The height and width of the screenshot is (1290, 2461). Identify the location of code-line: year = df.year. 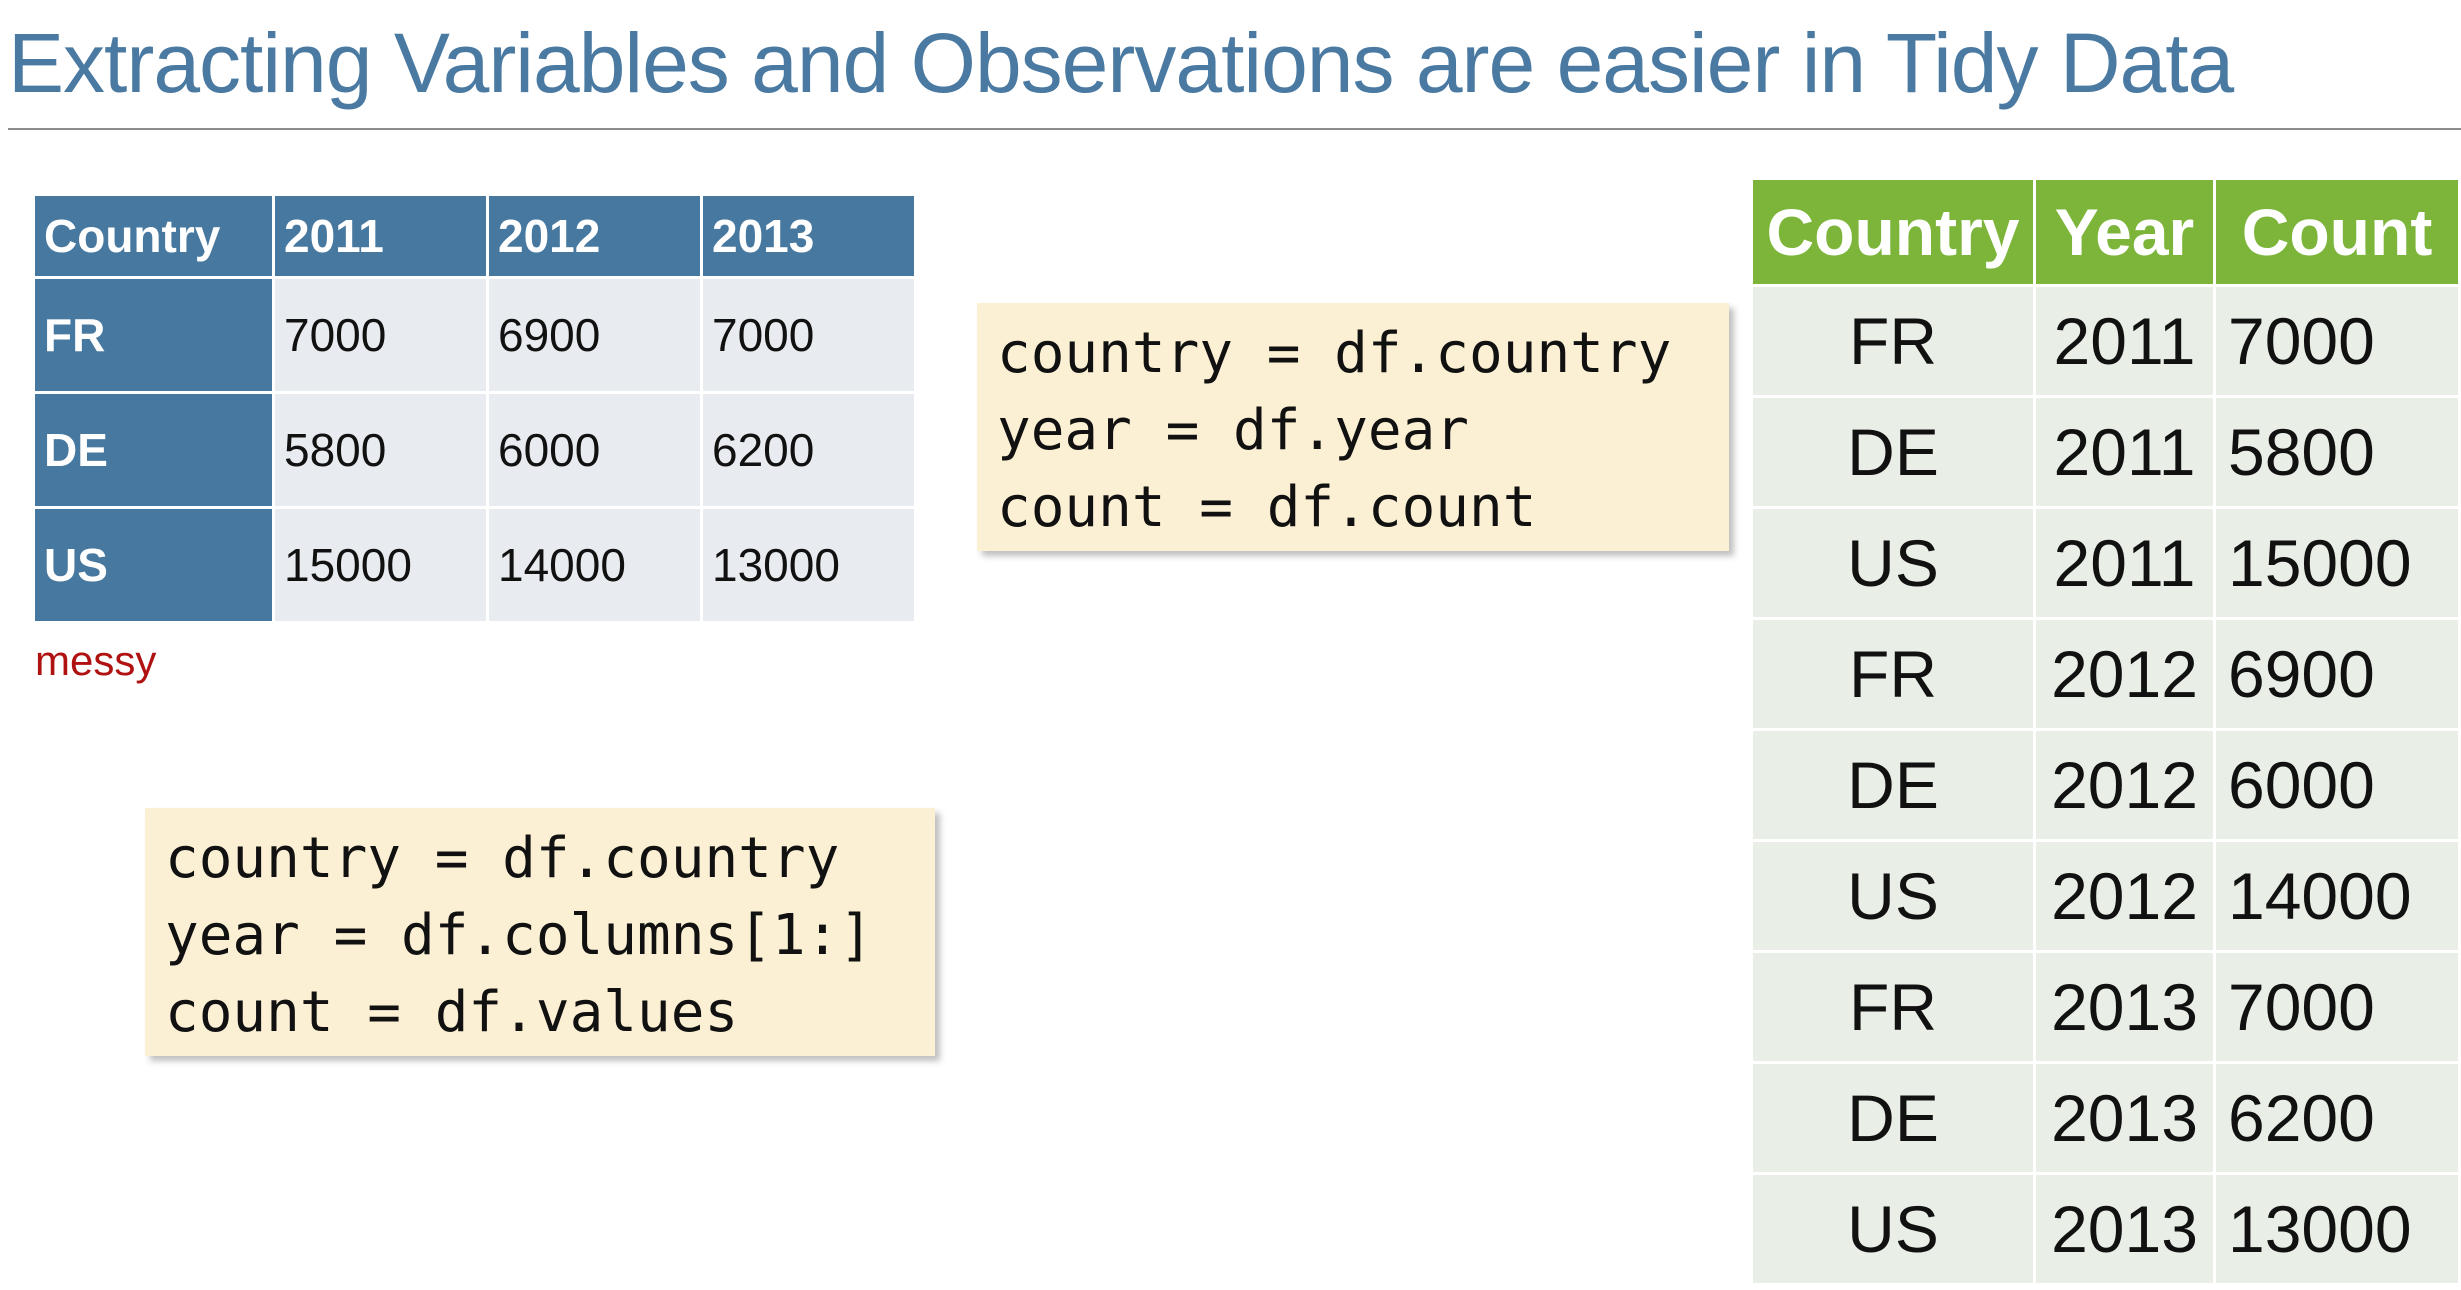
(1233, 430).